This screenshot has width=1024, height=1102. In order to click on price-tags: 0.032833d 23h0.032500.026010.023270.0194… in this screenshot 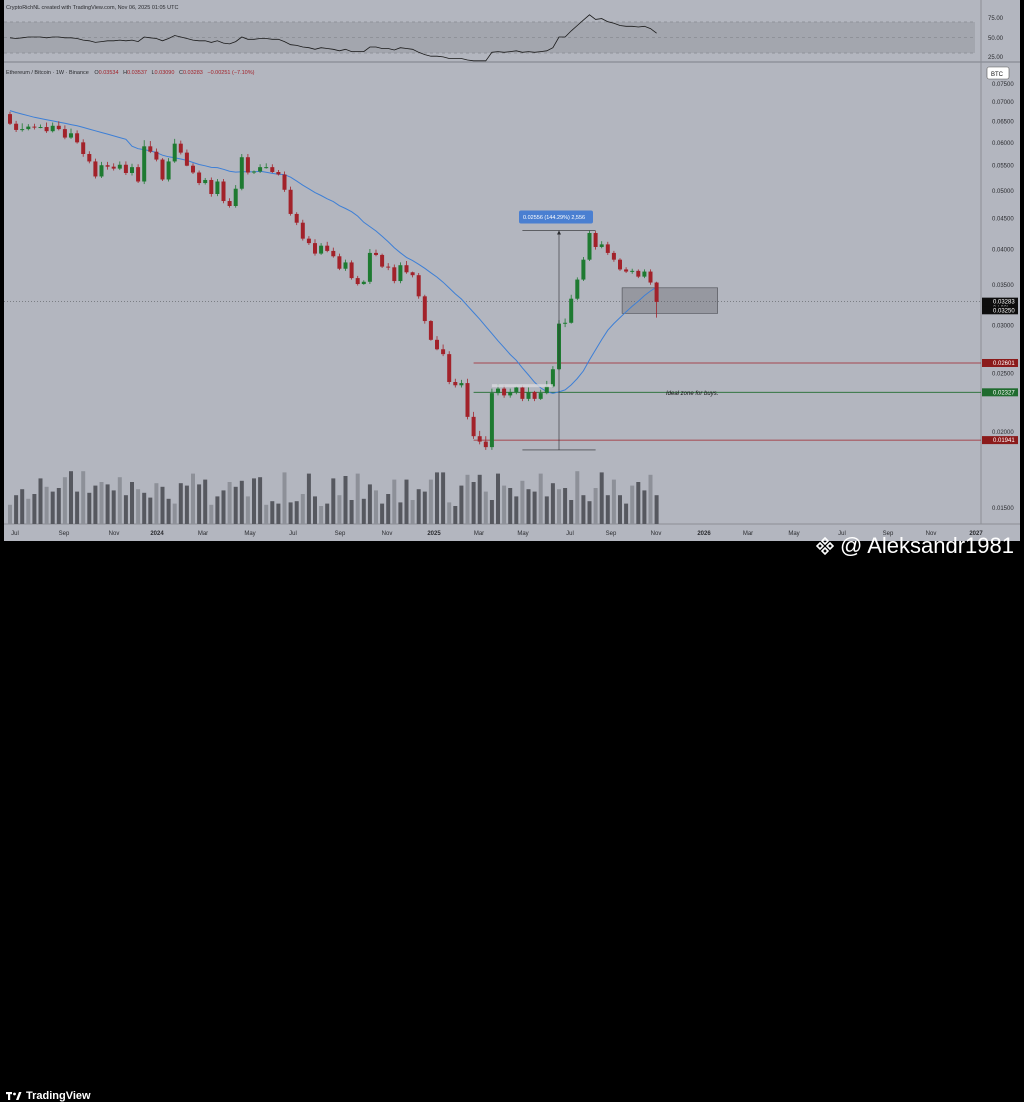, I will do `click(1000, 371)`.